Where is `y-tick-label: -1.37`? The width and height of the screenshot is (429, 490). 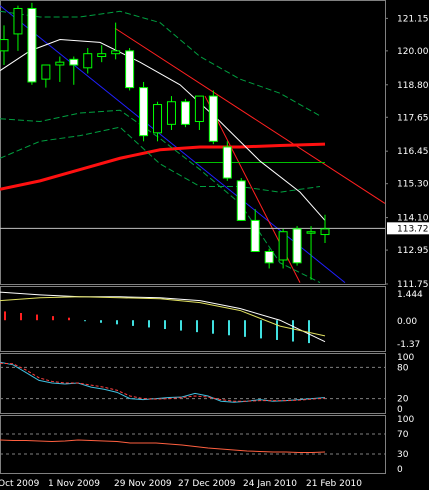 y-tick-label: -1.37 is located at coordinates (408, 345).